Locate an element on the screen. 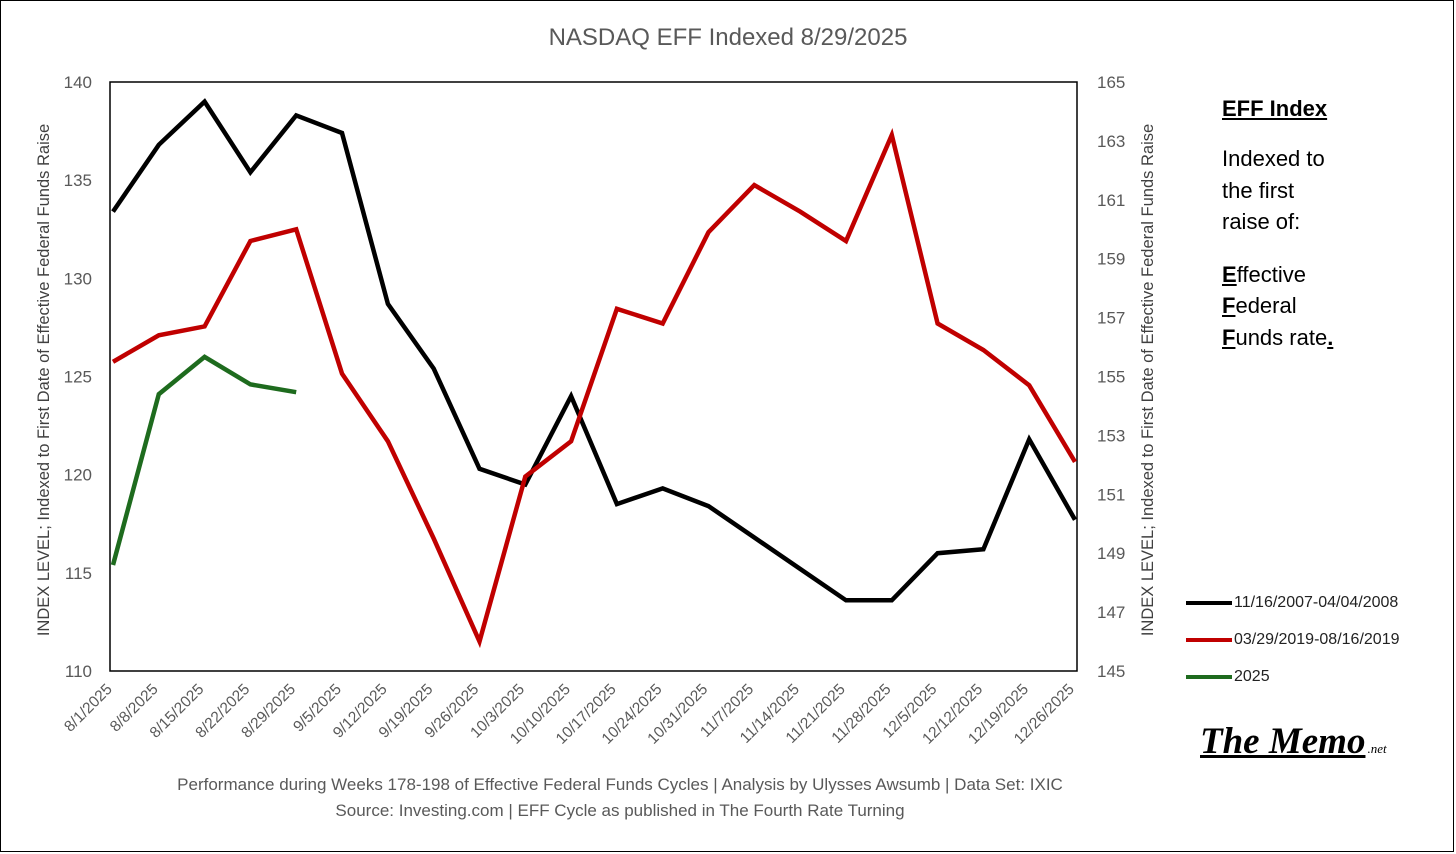  y2-tick-label: 159 is located at coordinates (1111, 259).